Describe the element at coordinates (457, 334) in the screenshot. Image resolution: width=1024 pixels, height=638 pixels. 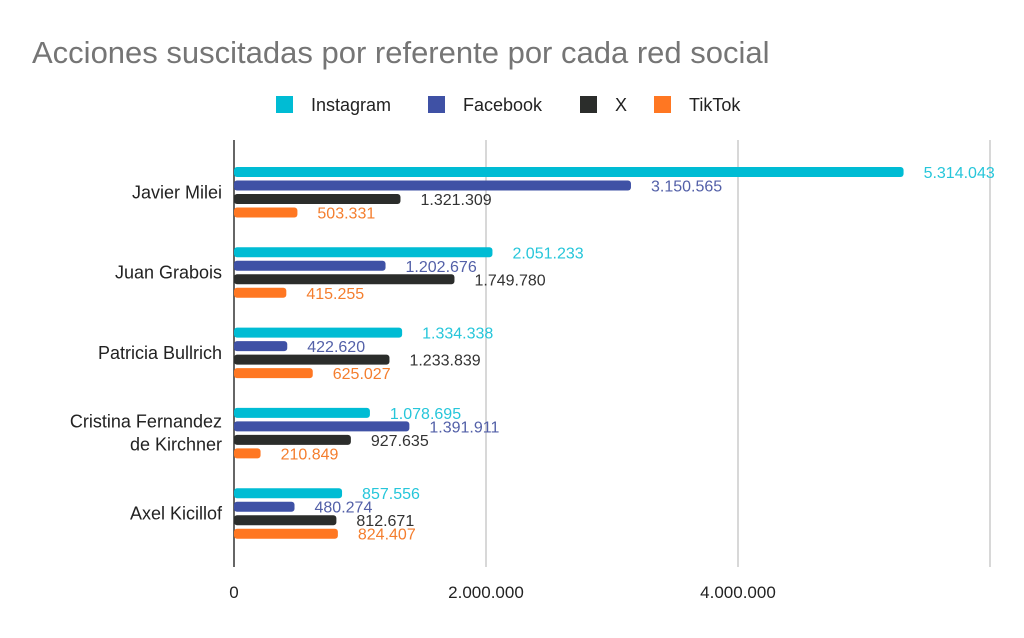
I see `data-label-instagram: 1.334.338` at that location.